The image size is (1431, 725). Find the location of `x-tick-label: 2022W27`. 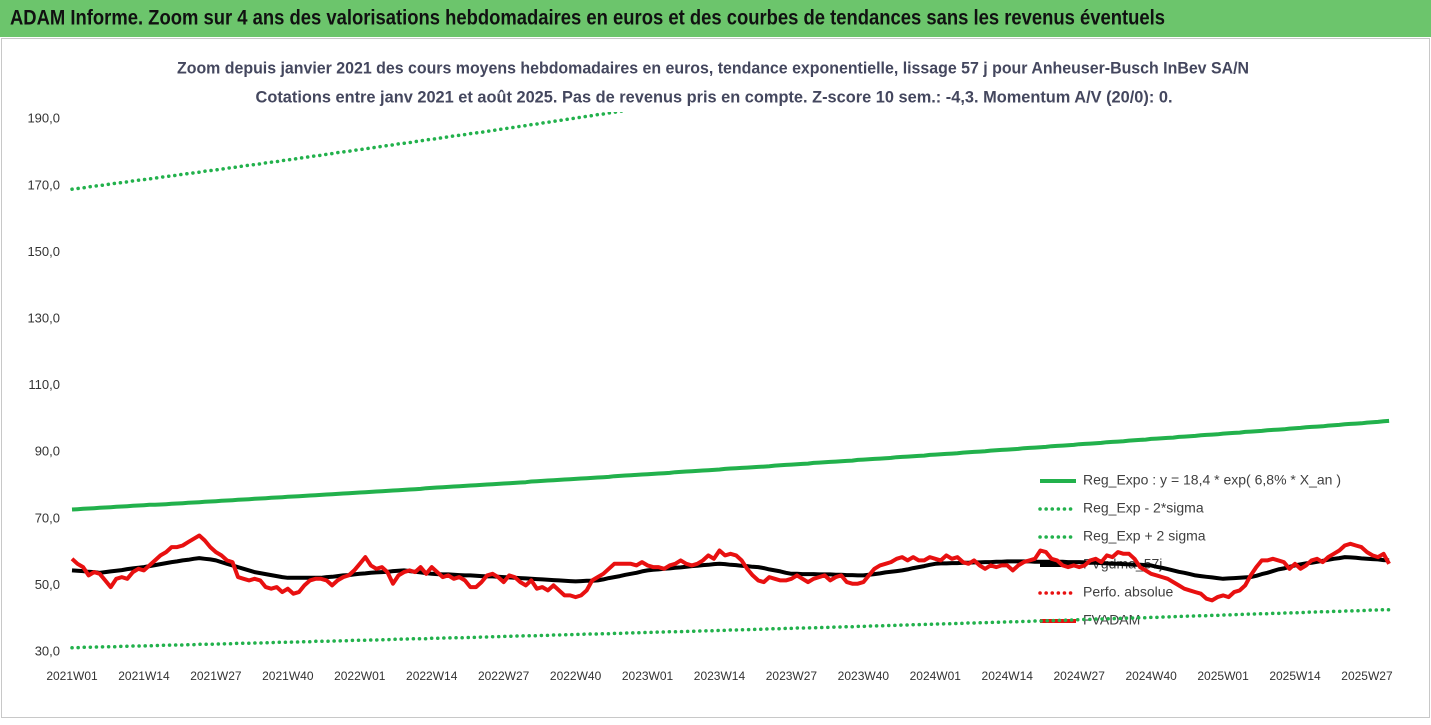

x-tick-label: 2022W27 is located at coordinates (504, 676).